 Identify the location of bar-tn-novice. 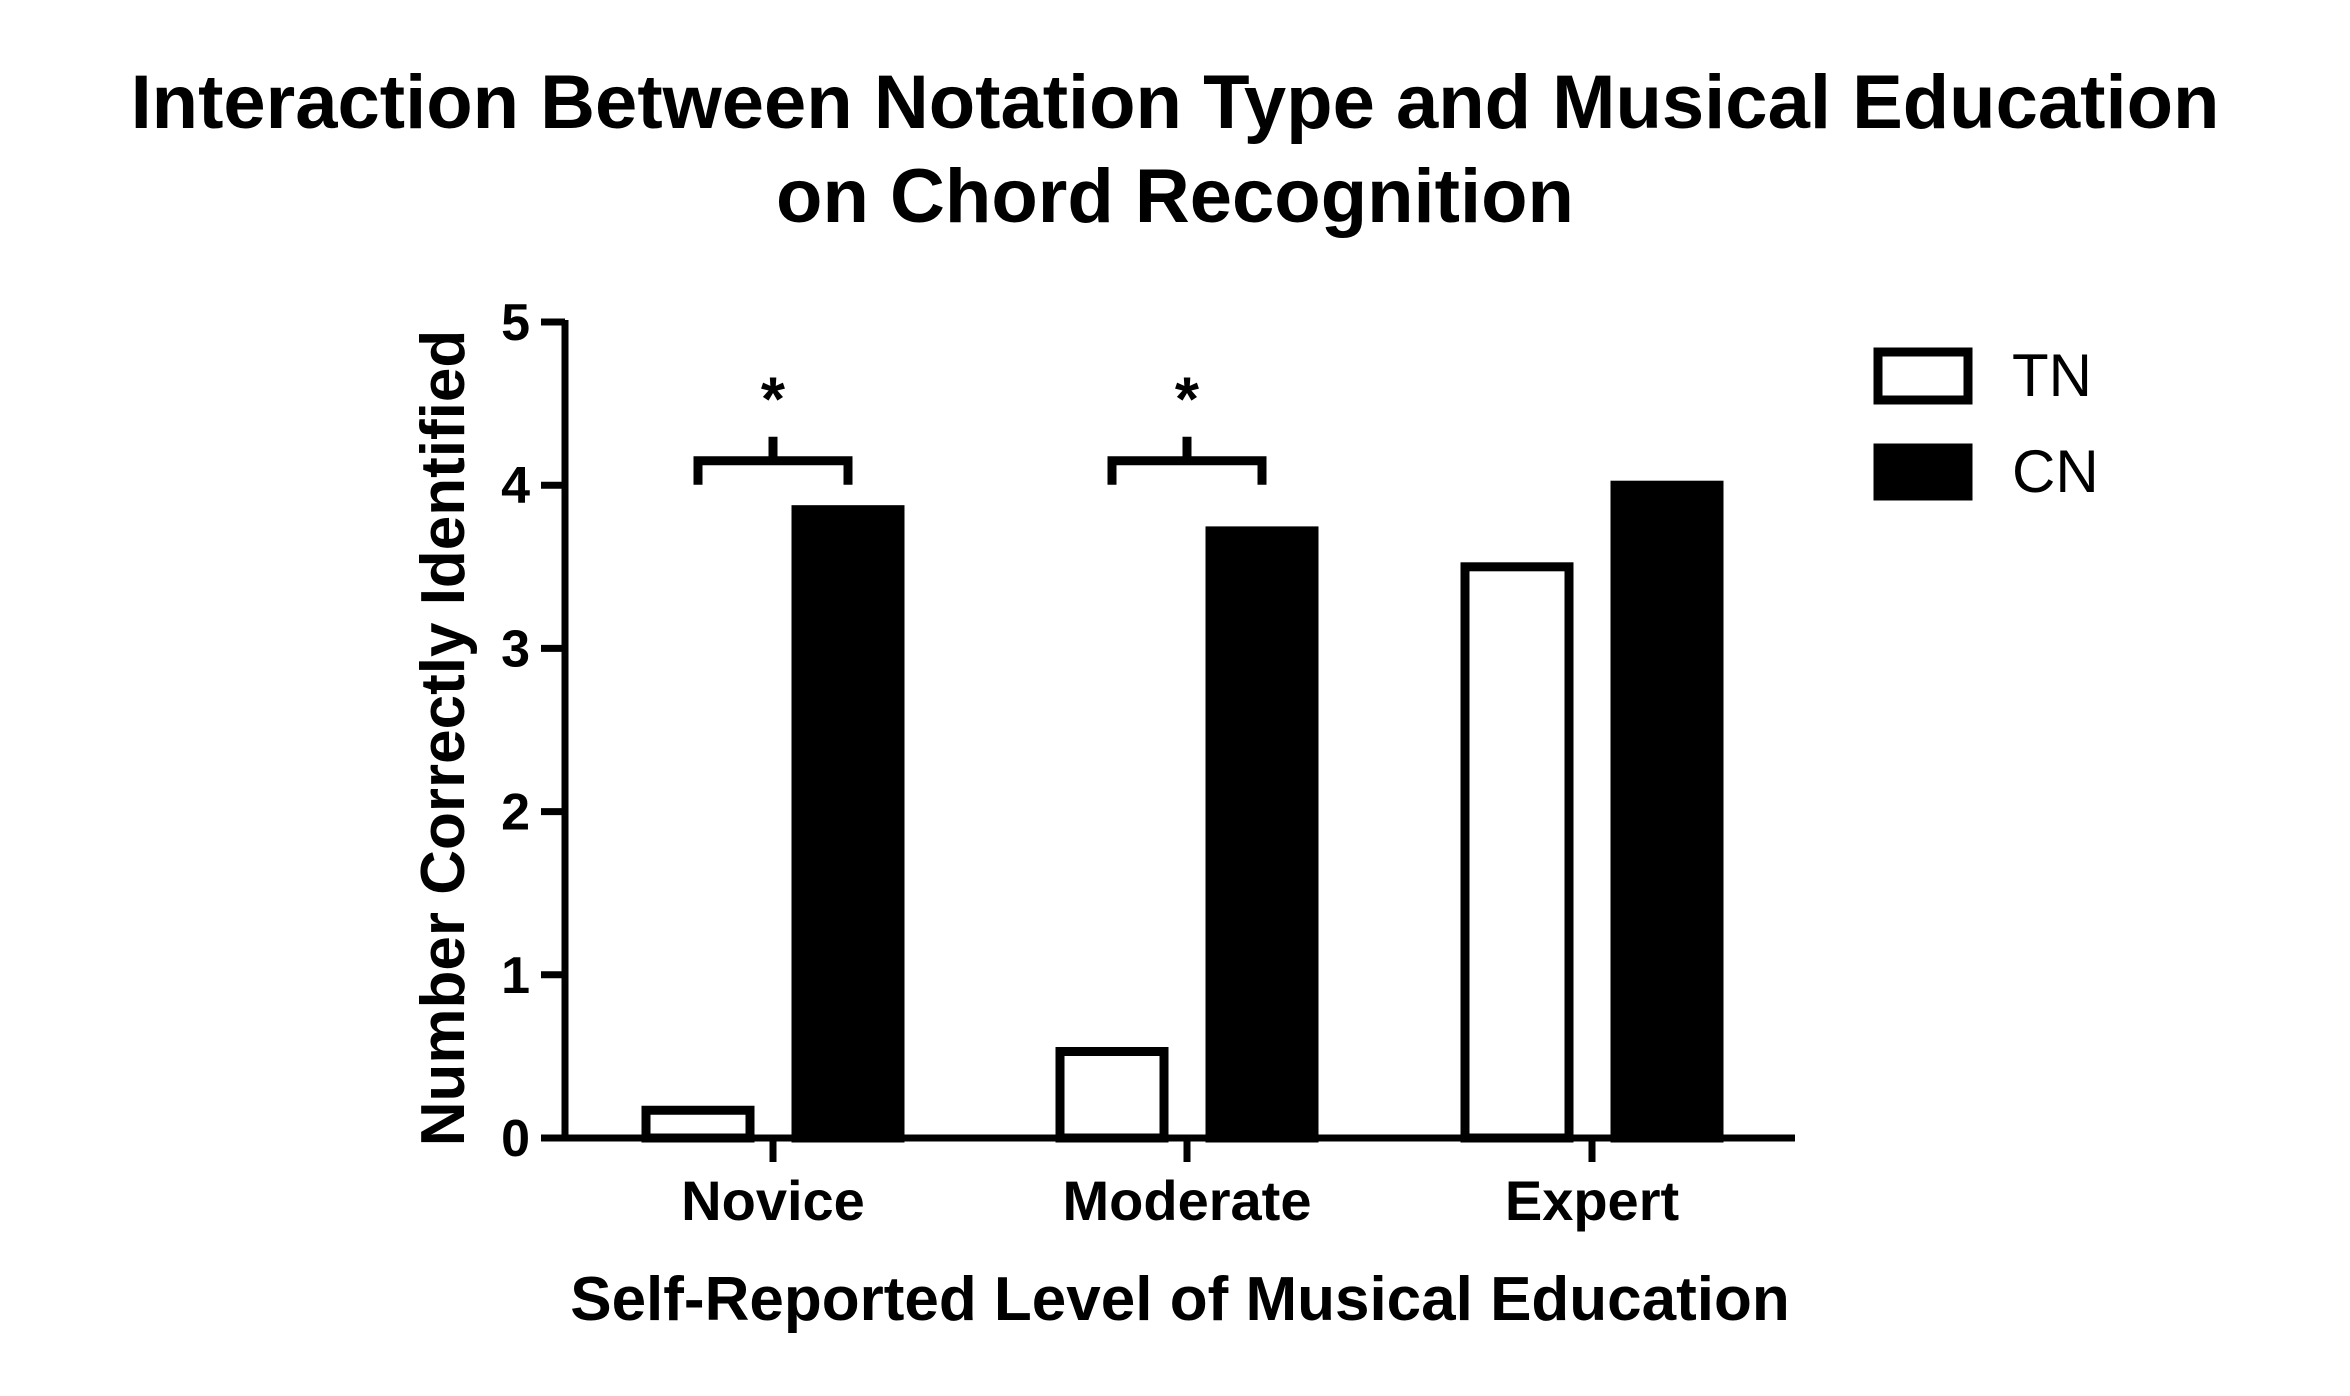
(698, 1124).